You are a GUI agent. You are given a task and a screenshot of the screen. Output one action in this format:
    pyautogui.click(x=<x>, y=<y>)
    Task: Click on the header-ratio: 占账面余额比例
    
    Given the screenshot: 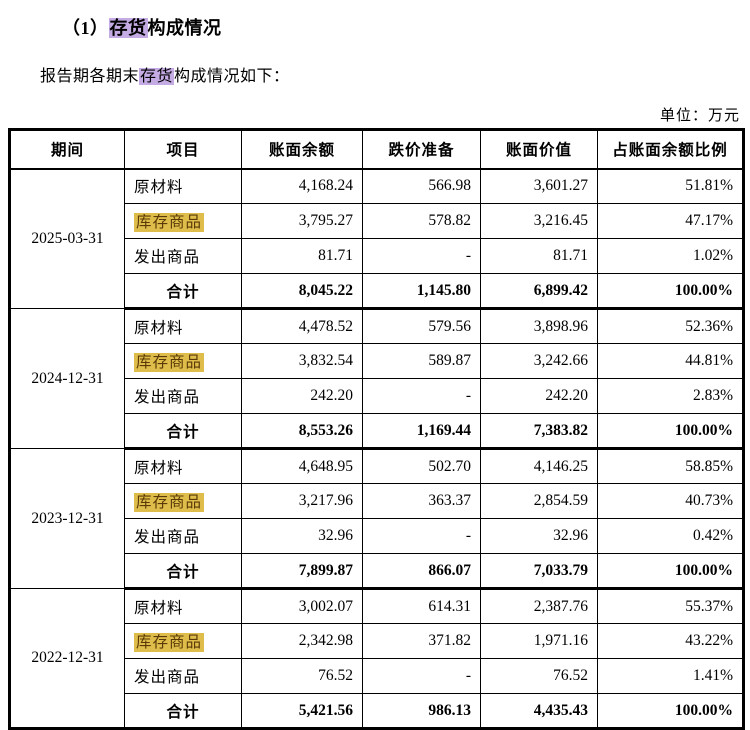 What is the action you would take?
    pyautogui.click(x=670, y=149)
    